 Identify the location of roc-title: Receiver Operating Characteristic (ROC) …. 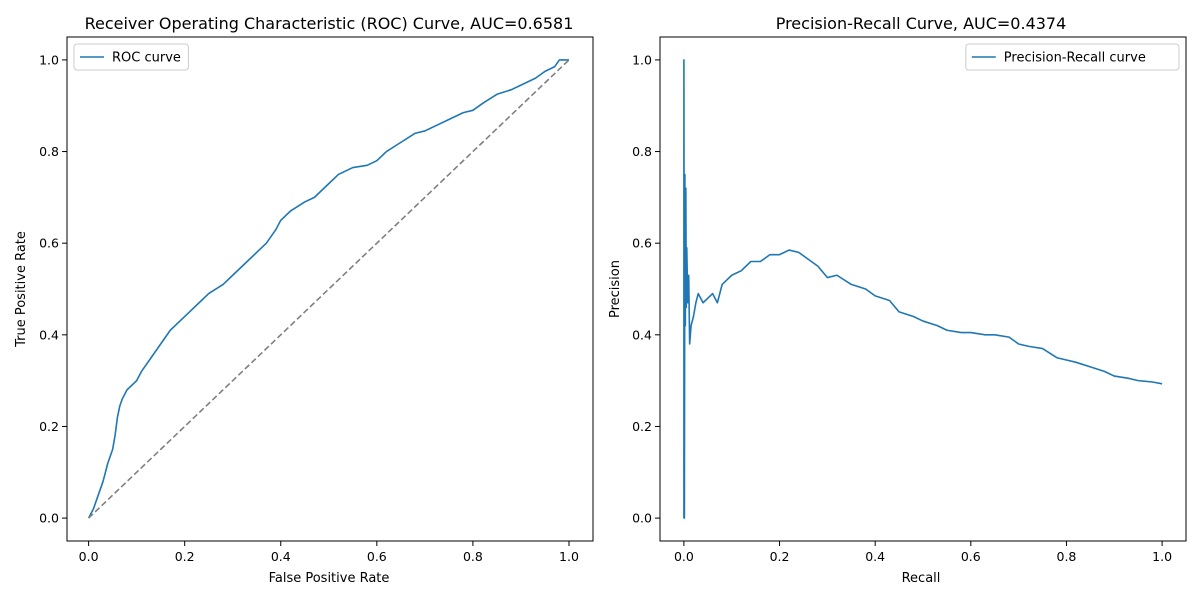
(329, 23).